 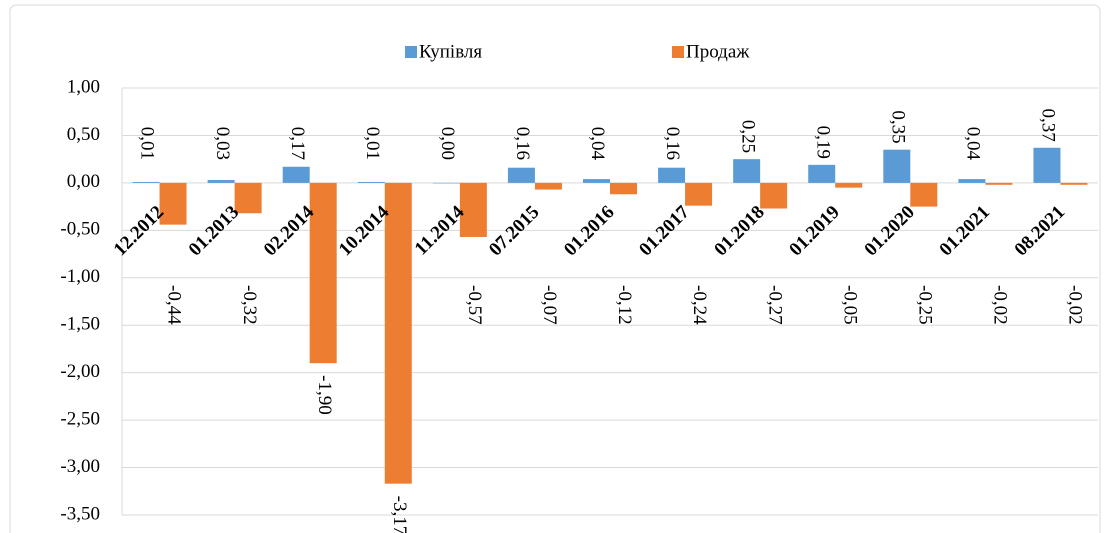 What do you see at coordinates (80, 466) in the screenshot?
I see `y-tick-label: -3,00` at bounding box center [80, 466].